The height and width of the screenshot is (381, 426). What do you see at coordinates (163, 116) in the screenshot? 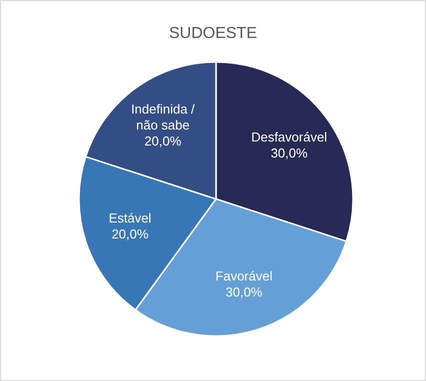
I see `slice-label: Indefinida / não sabe` at bounding box center [163, 116].